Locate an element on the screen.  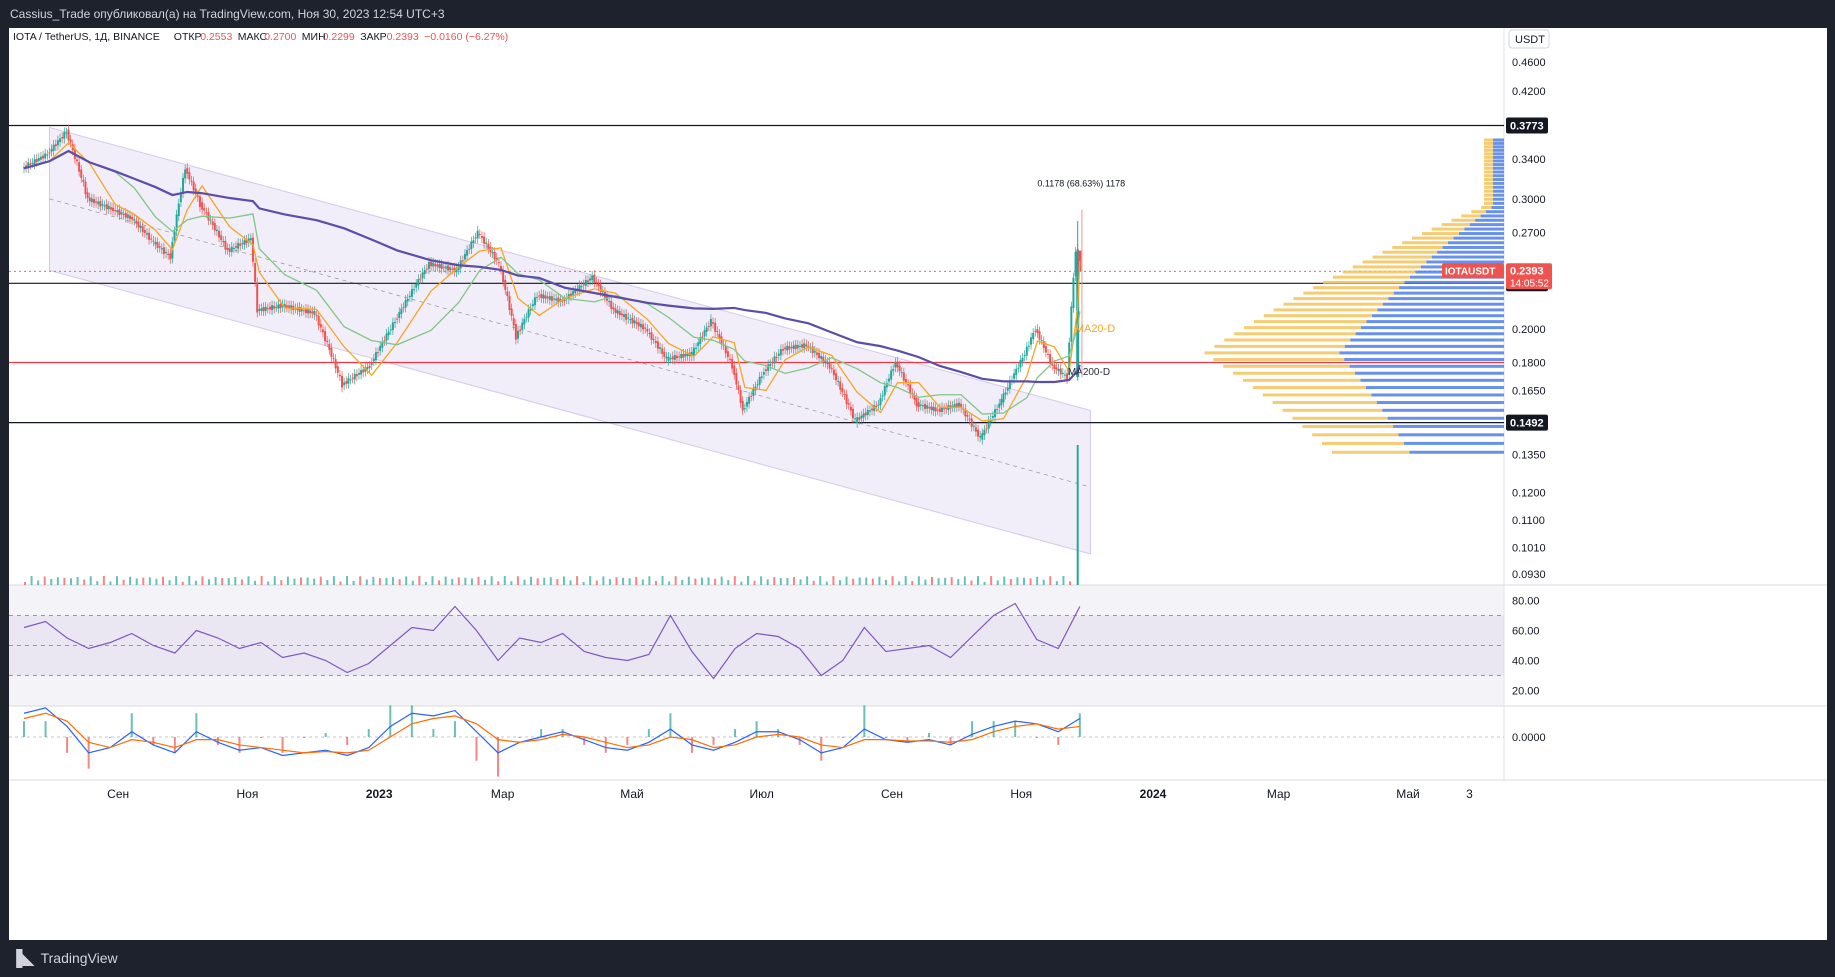
last-price-tag-bg is located at coordinates (1529, 276).